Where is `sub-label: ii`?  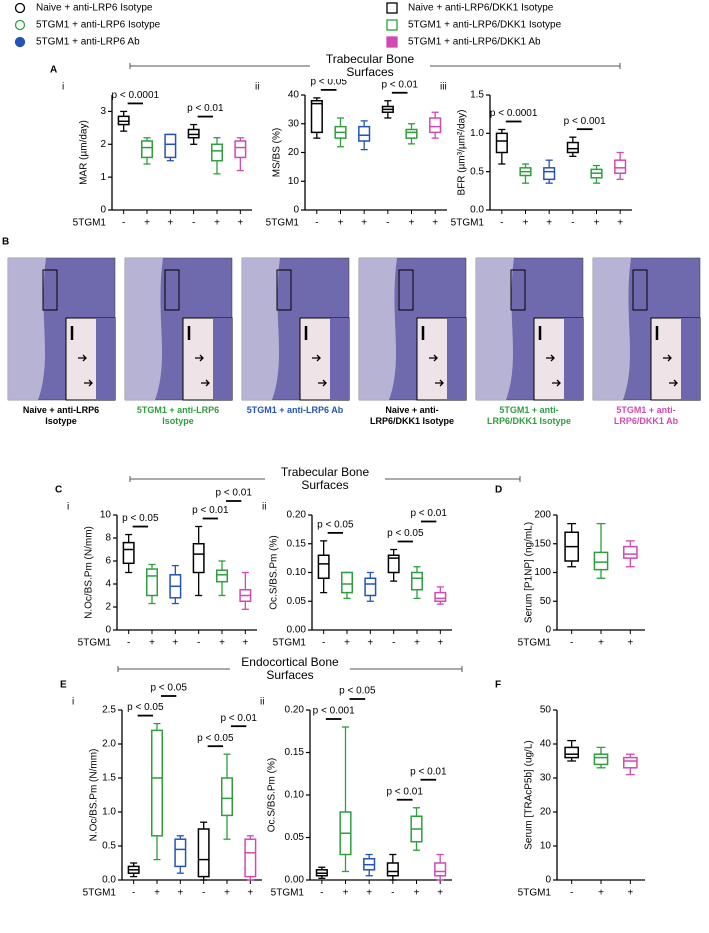
sub-label: ii is located at coordinates (257, 87).